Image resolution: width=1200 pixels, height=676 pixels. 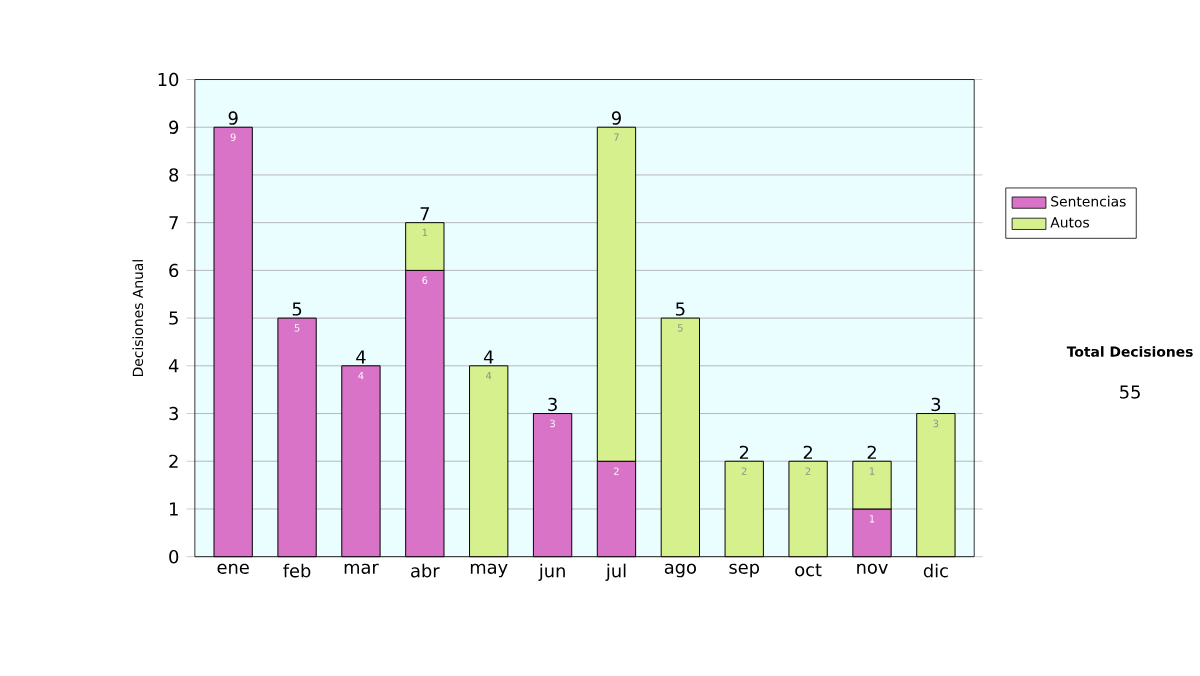 I want to click on x-tick-label: nov, so click(x=872, y=568).